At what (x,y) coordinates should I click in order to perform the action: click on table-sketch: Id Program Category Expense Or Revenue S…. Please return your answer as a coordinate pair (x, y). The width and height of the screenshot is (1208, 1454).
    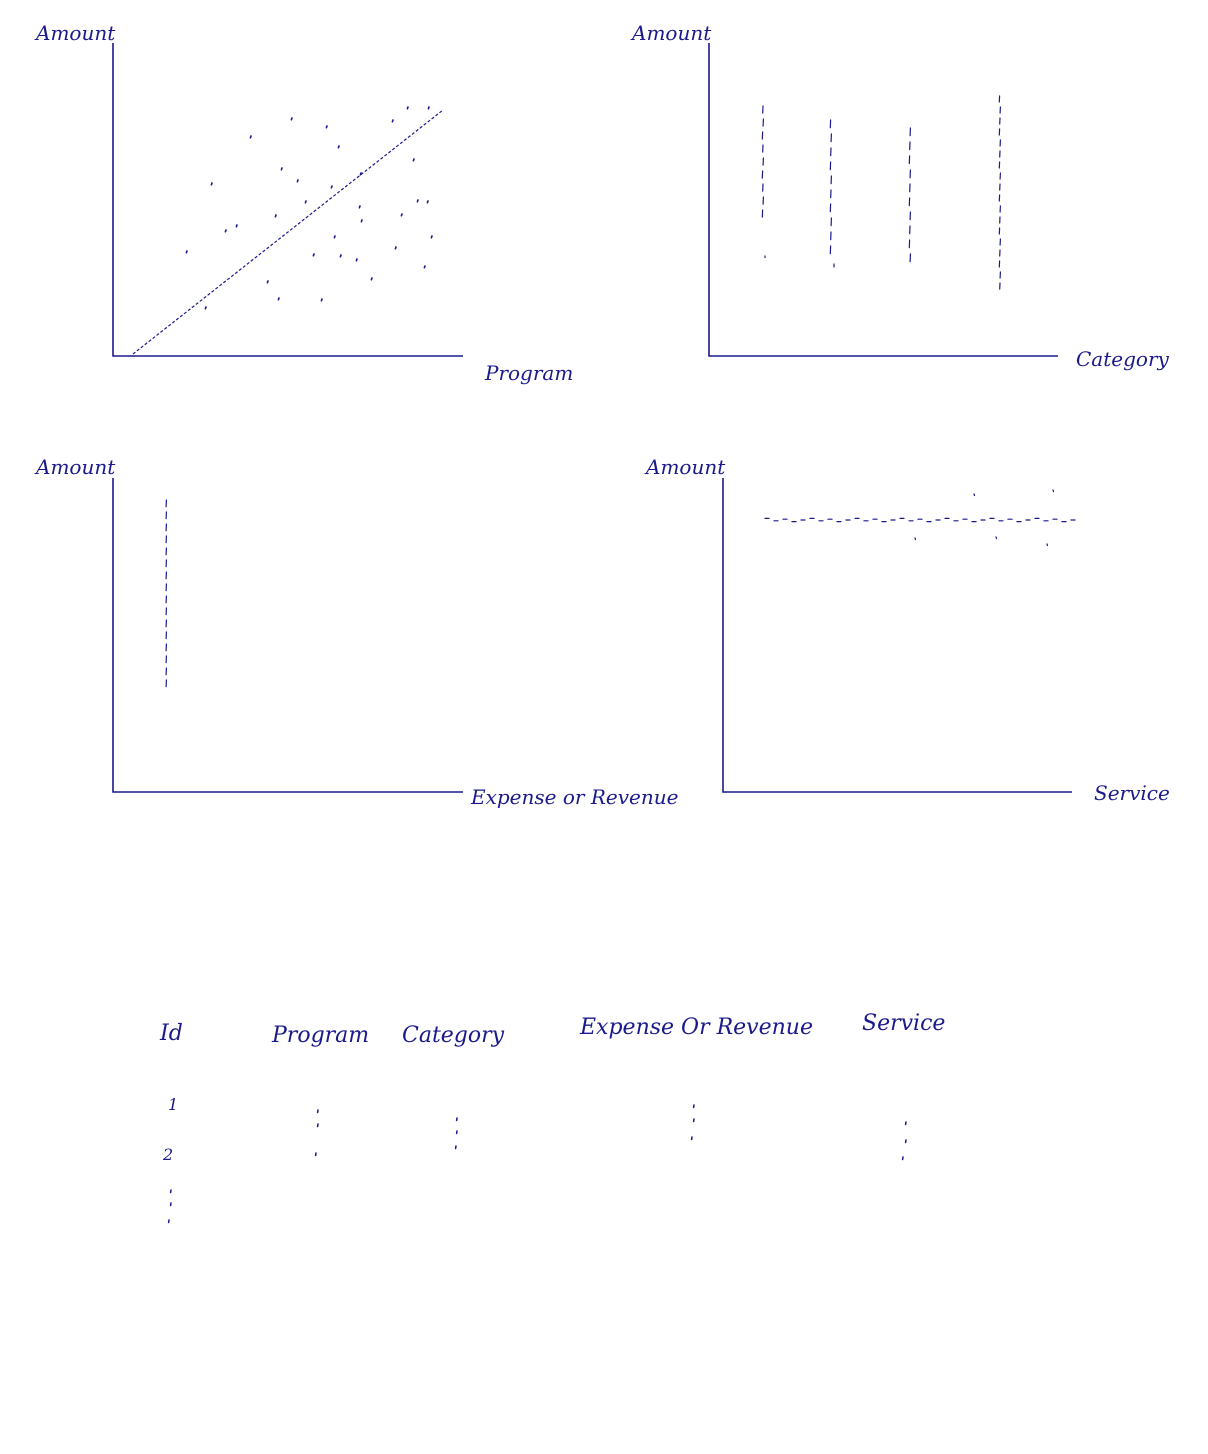
    Looking at the image, I should click on (552, 1117).